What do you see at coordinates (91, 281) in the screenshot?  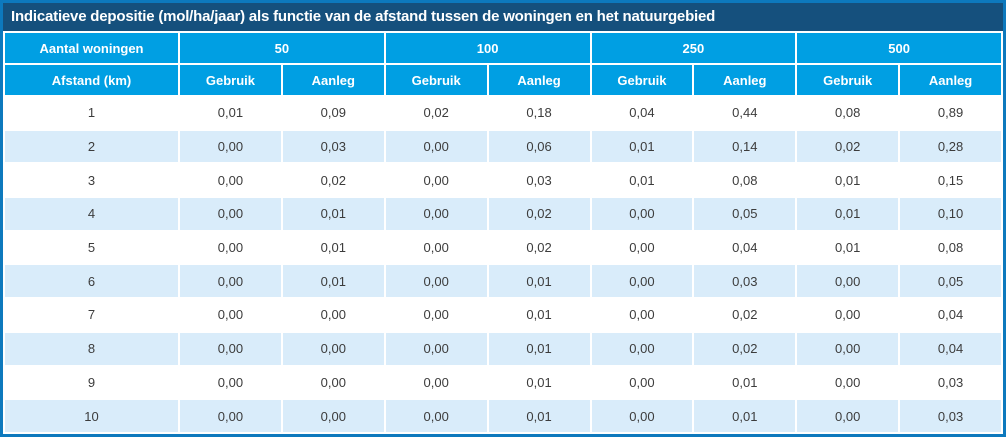 I see `row-header-cell: 6` at bounding box center [91, 281].